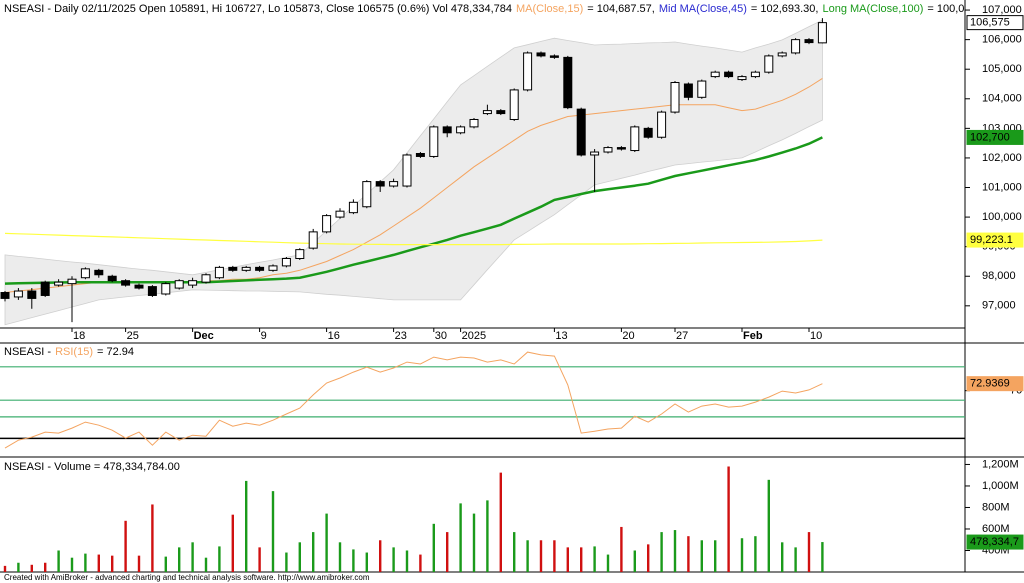 The width and height of the screenshot is (1024, 583). I want to click on legend-entry: Long MA(Close,100), so click(872, 9).